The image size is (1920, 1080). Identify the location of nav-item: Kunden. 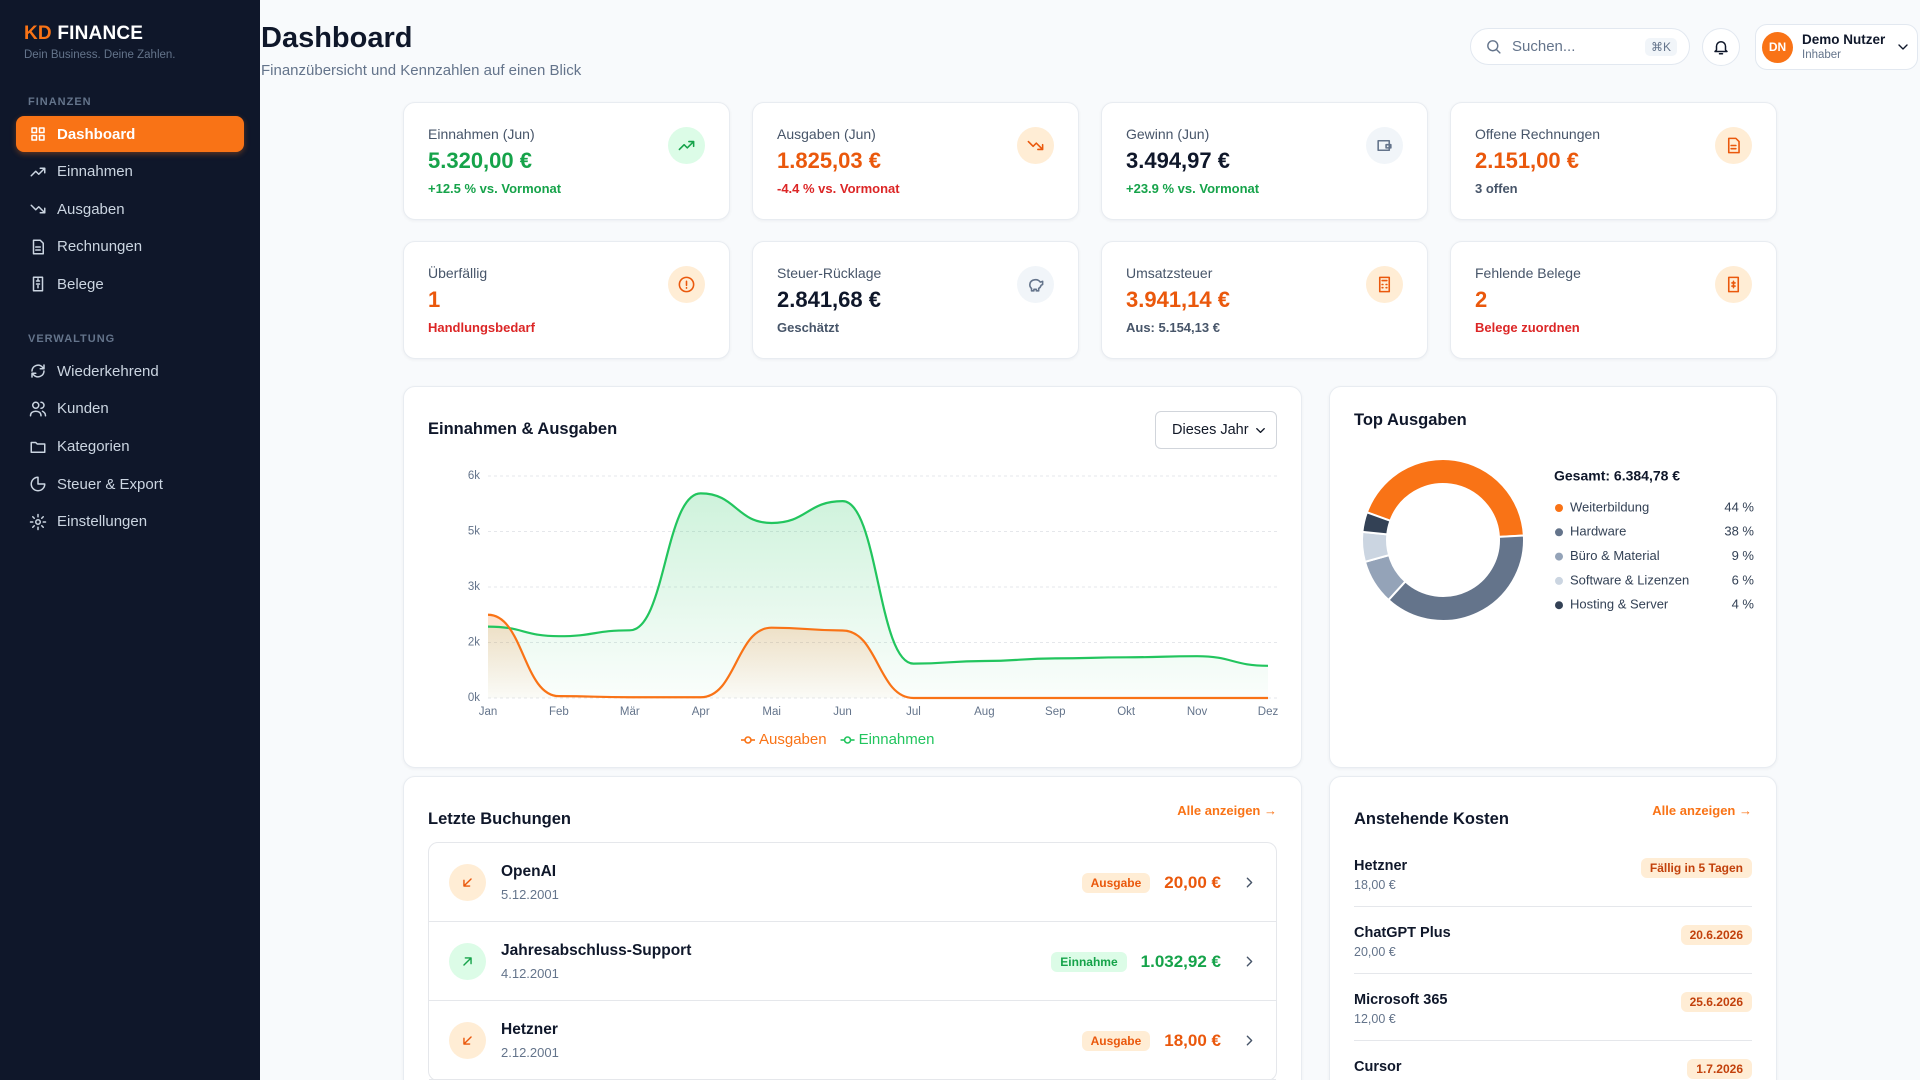
(130, 409).